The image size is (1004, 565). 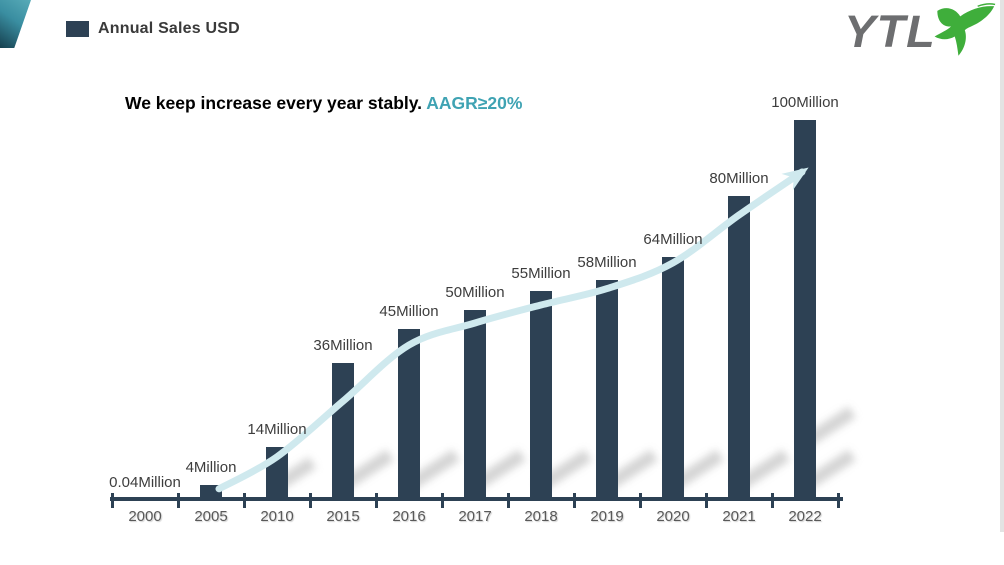 What do you see at coordinates (1002, 266) in the screenshot?
I see `right-edge-strip` at bounding box center [1002, 266].